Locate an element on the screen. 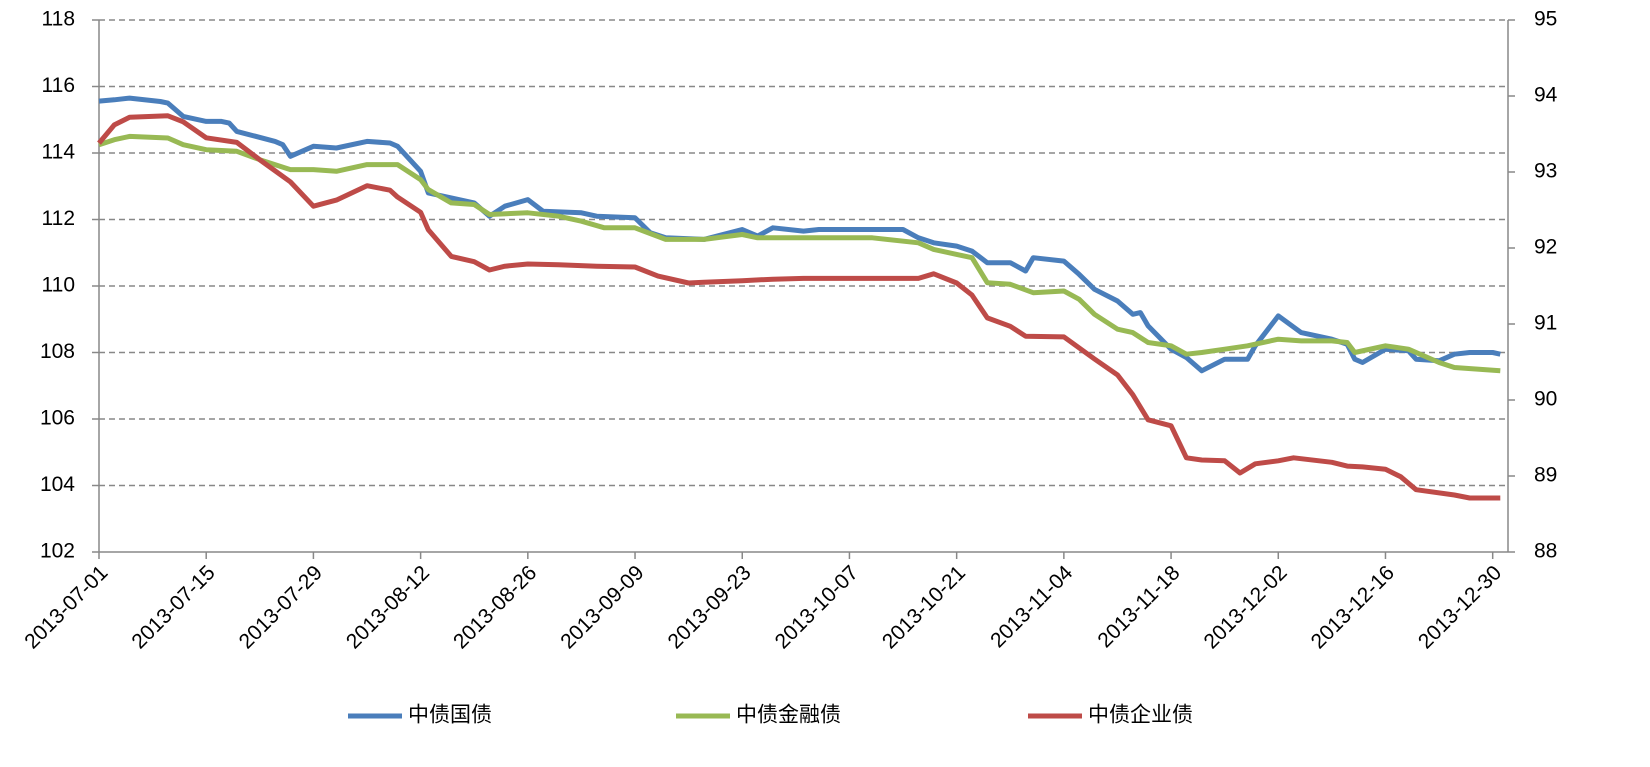 This screenshot has height=767, width=1650. y2-tick-label: 95 is located at coordinates (1545, 19).